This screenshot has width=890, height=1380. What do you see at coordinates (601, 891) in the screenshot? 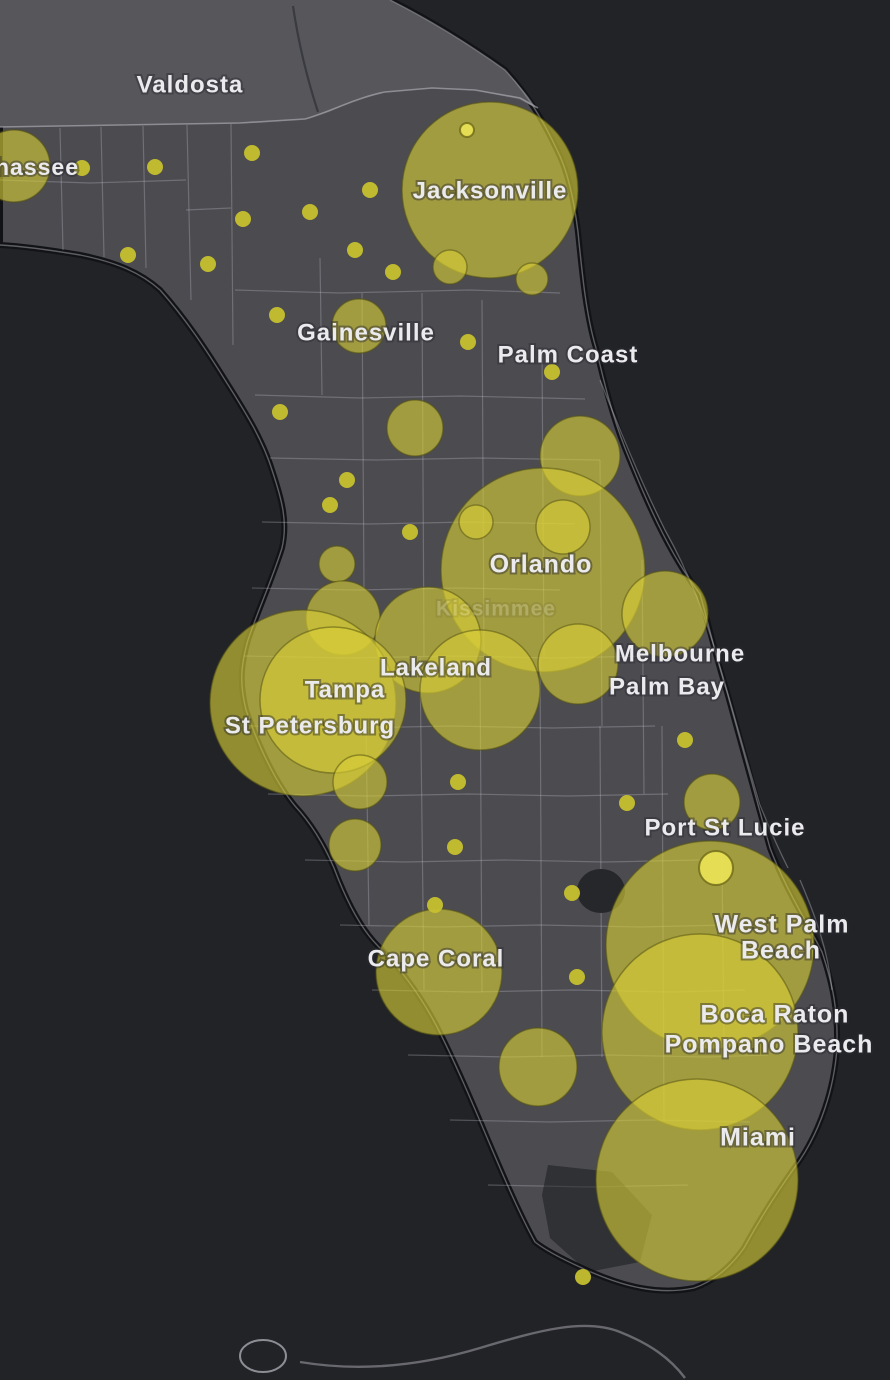
I see `lake-okeechobee` at bounding box center [601, 891].